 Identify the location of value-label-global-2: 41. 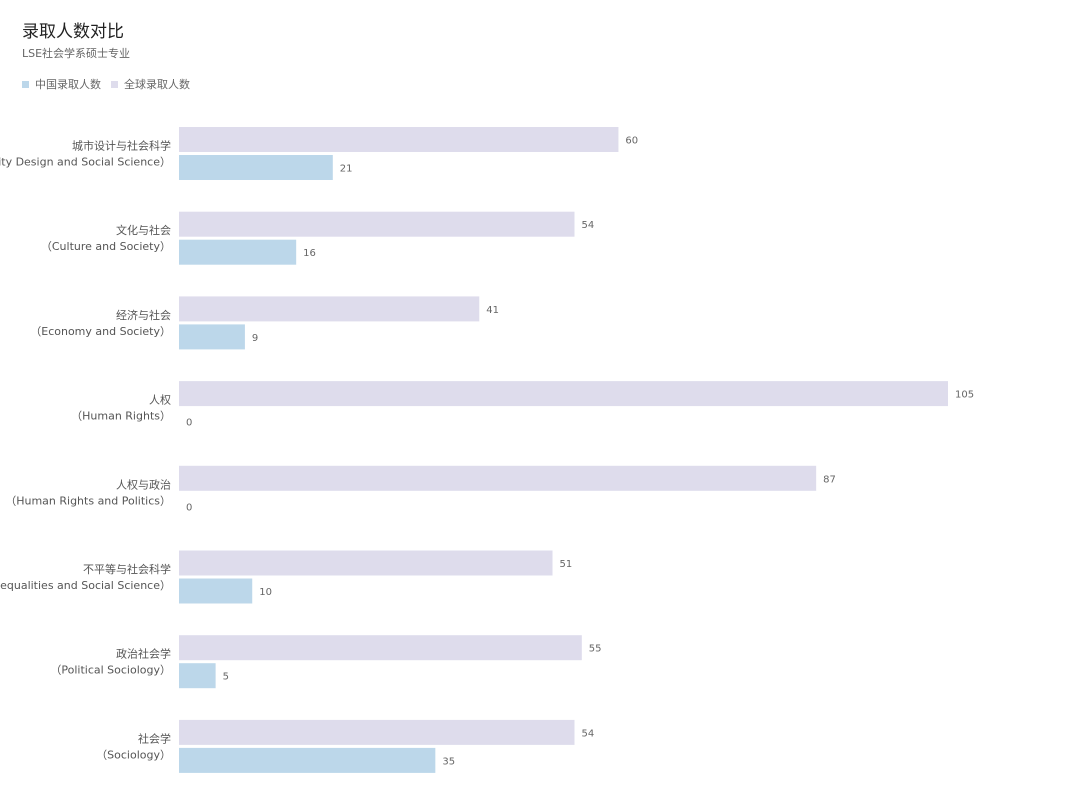
(492, 310).